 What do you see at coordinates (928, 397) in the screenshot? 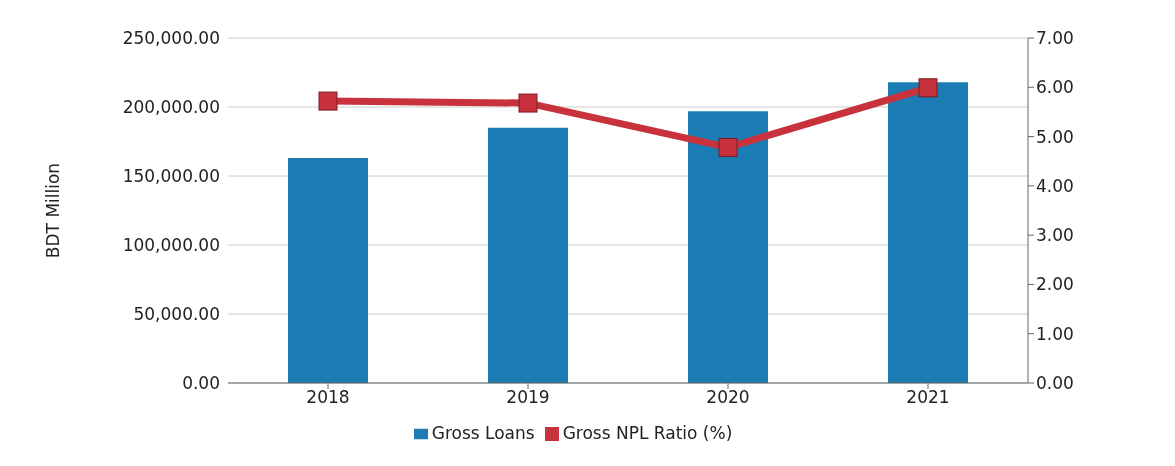
I see `x-tick-label: 2021` at bounding box center [928, 397].